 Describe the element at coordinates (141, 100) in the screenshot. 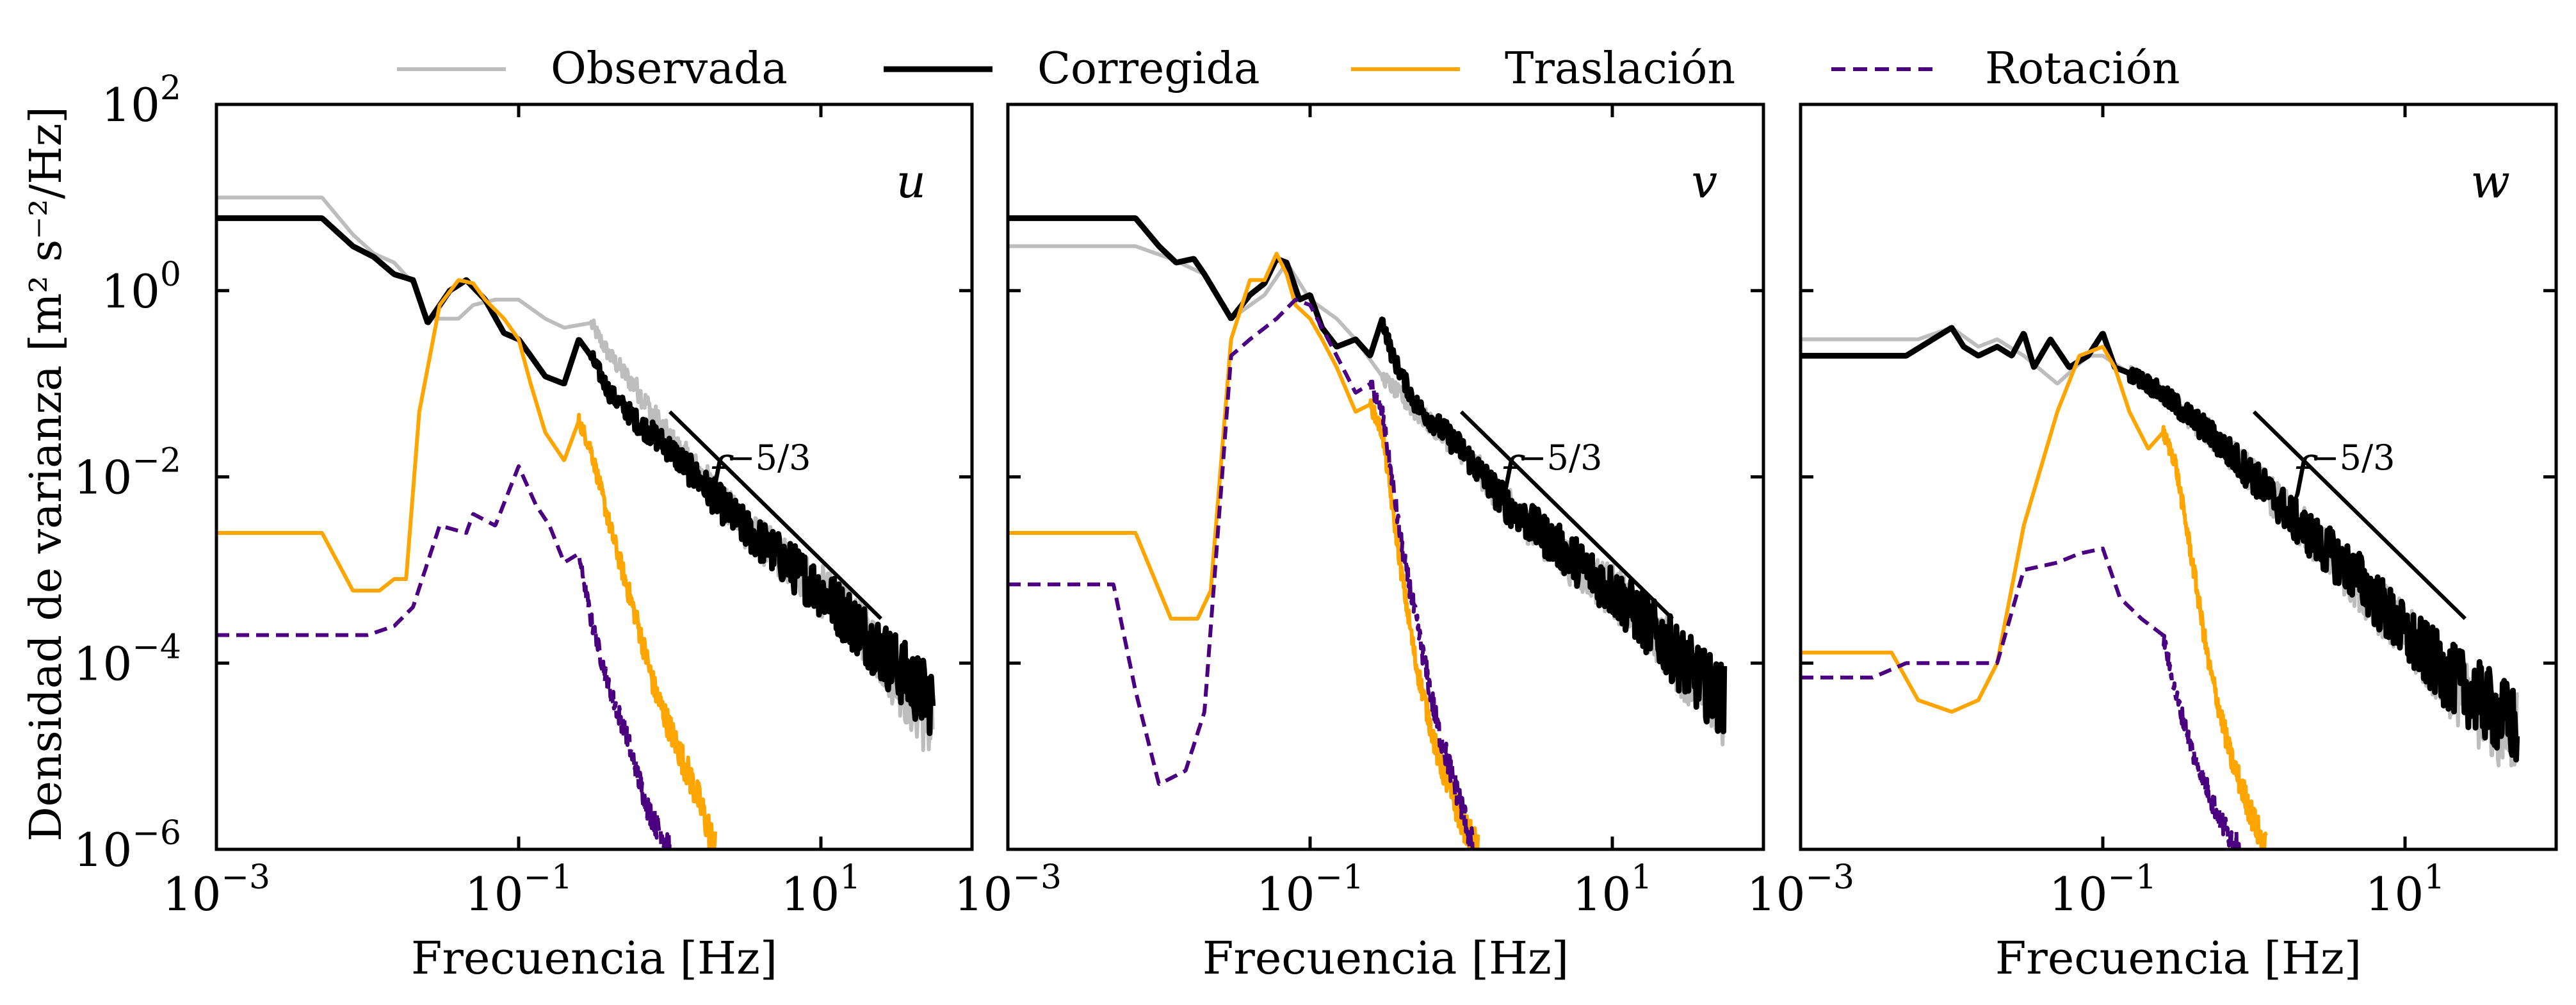

I see `y-tick-label: 10²` at that location.